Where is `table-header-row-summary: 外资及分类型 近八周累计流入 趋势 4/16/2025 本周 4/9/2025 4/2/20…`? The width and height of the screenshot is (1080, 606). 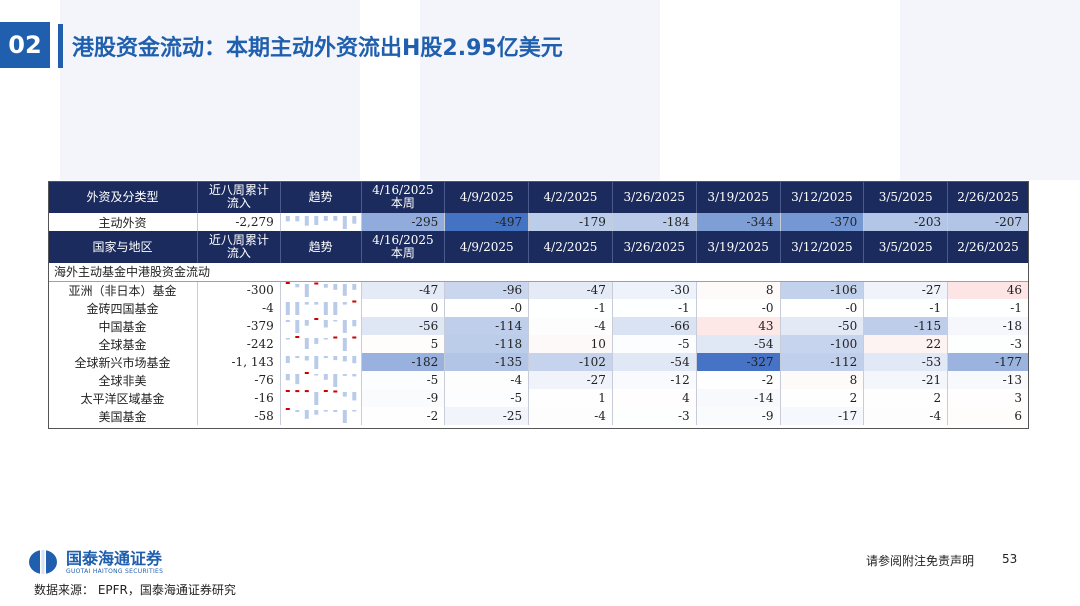
table-header-row-summary: 外资及分类型 近八周累计流入 趋势 4/16/2025 本周 4/9/2025 4/2/20… is located at coordinates (538, 197).